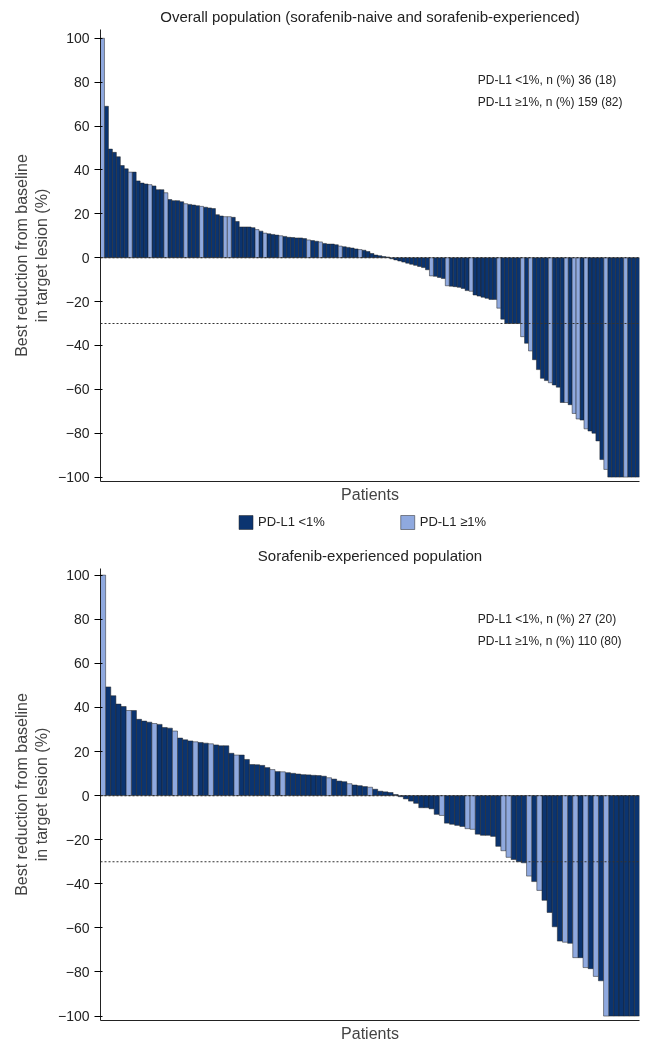 The image size is (645, 1049). I want to click on annotation: PD-L1 ≥1%, n (%) 159 (82), so click(550, 101).